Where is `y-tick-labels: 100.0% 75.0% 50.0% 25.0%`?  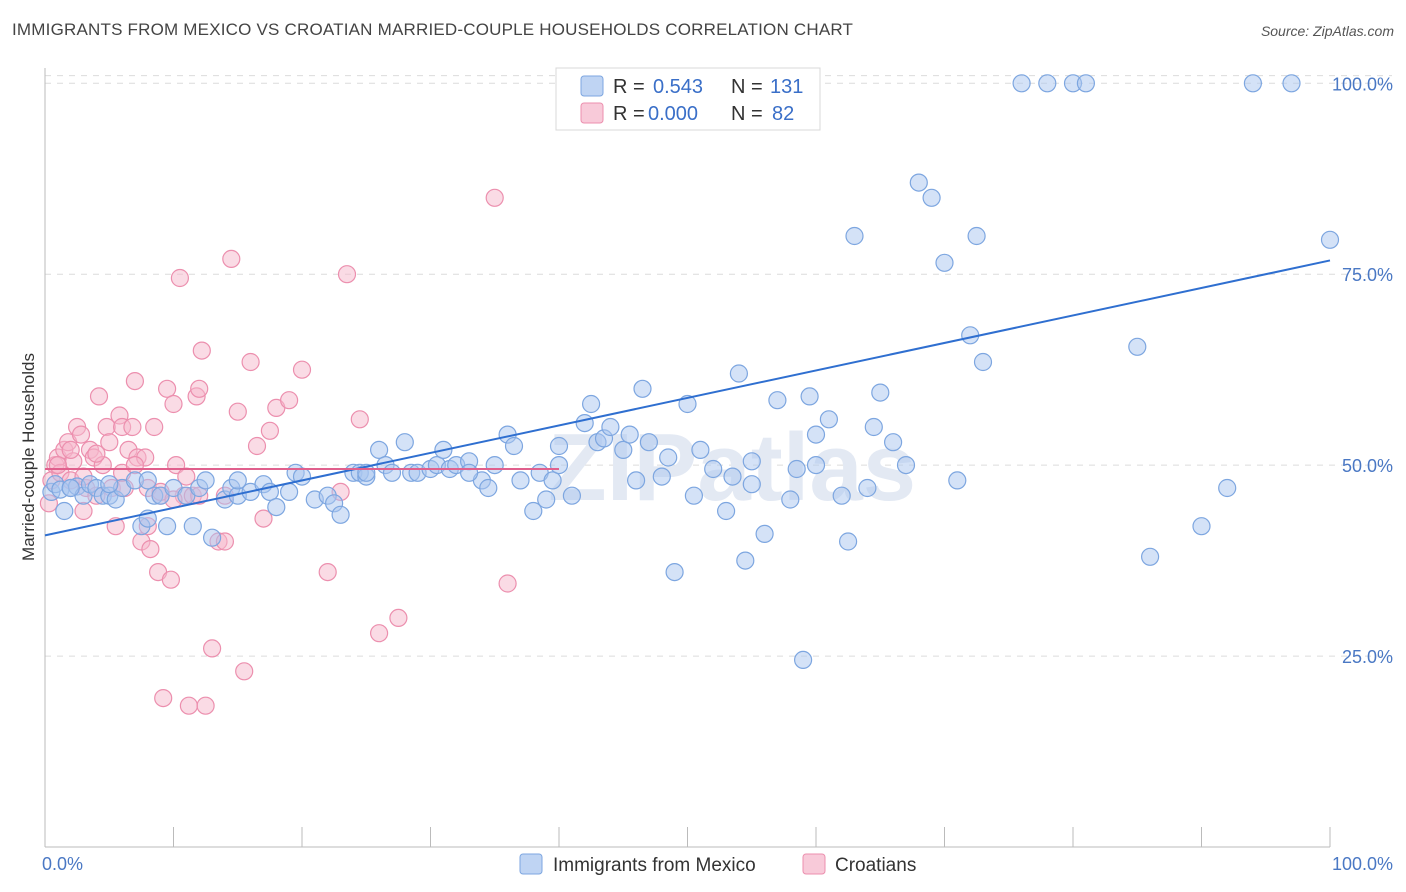
y-tick-labels: 100.0% 75.0% 50.0% 25.0% is located at coordinates (1362, 370).